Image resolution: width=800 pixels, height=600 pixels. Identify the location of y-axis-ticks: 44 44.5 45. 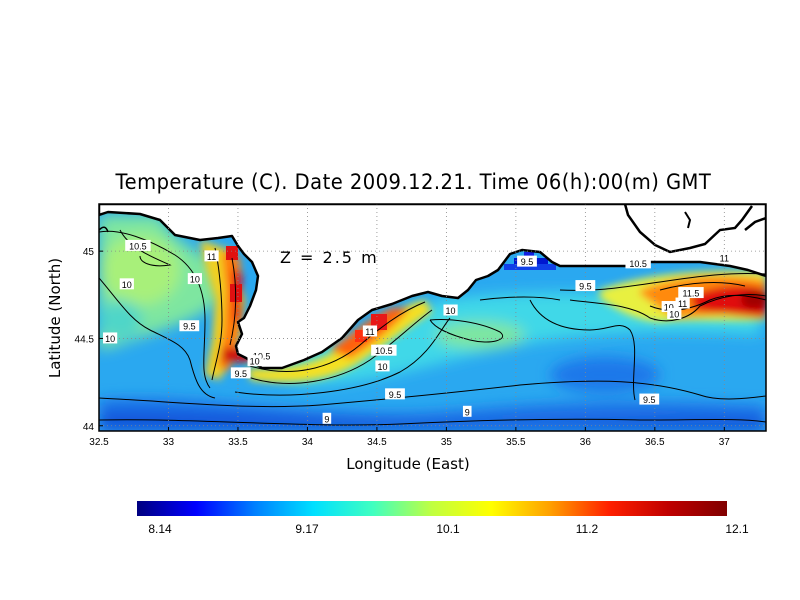
(89, 340).